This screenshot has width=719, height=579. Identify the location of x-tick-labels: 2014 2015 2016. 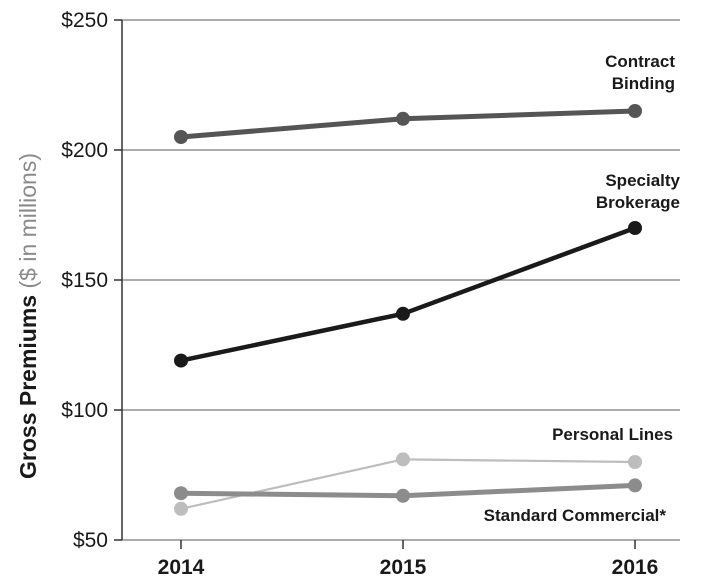
(408, 567).